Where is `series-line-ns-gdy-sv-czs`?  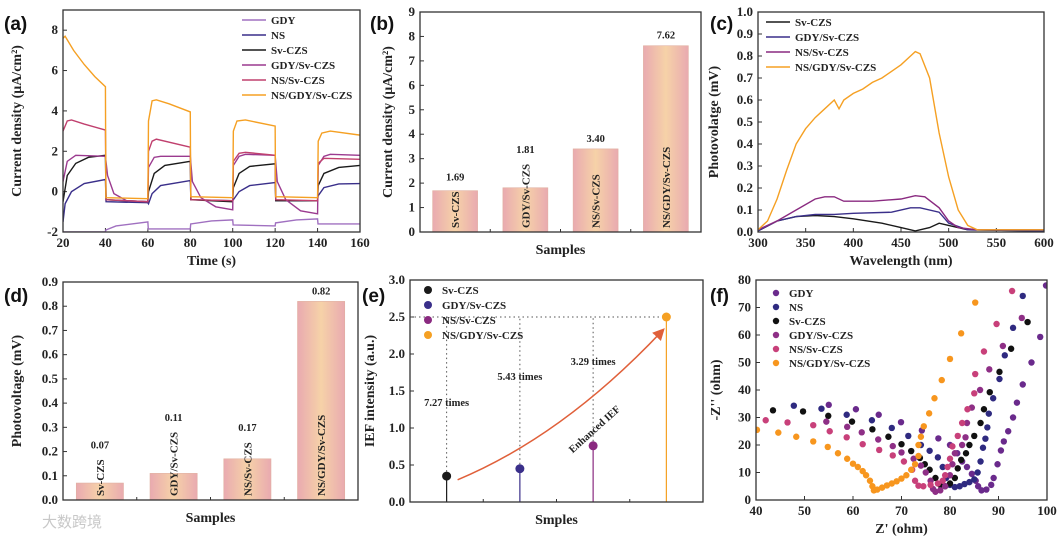
series-line-ns-gdy-sv-czs is located at coordinates (901, 140).